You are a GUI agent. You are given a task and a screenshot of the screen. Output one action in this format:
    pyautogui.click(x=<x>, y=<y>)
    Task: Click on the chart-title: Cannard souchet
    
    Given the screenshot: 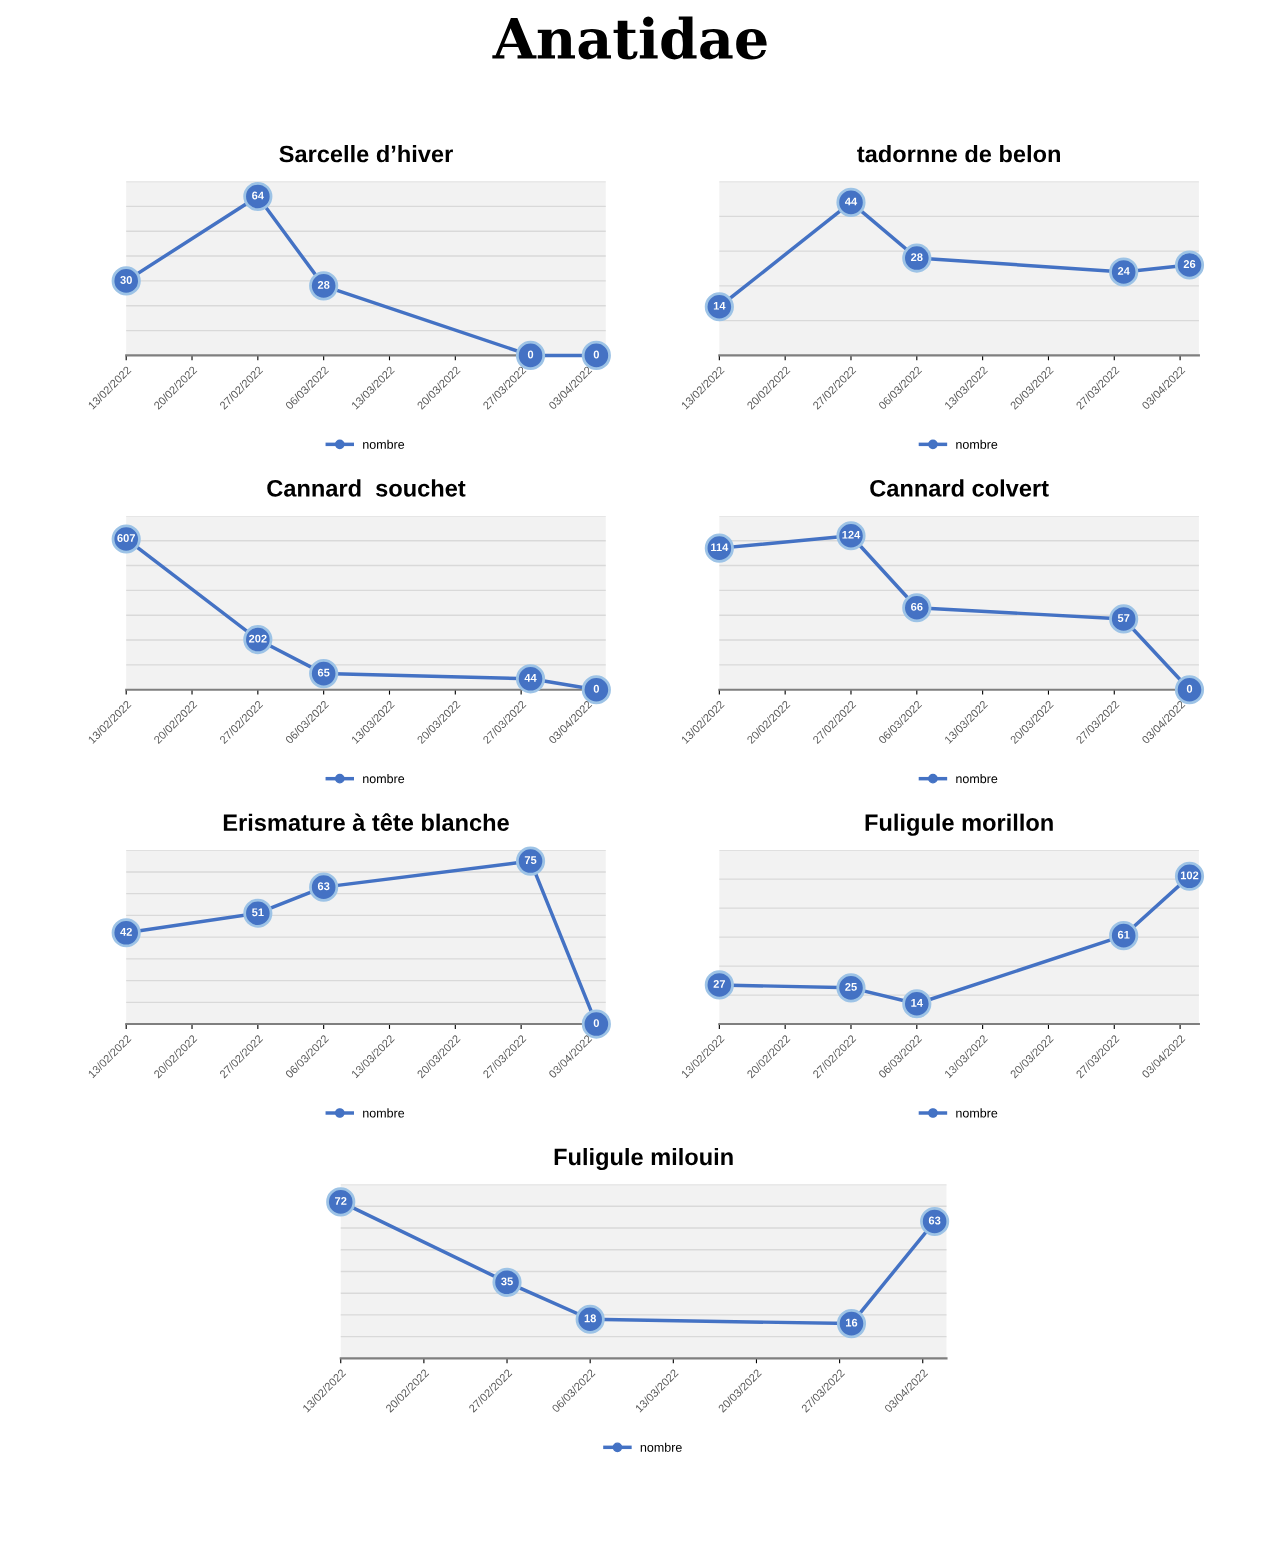 What is the action you would take?
    pyautogui.click(x=366, y=488)
    